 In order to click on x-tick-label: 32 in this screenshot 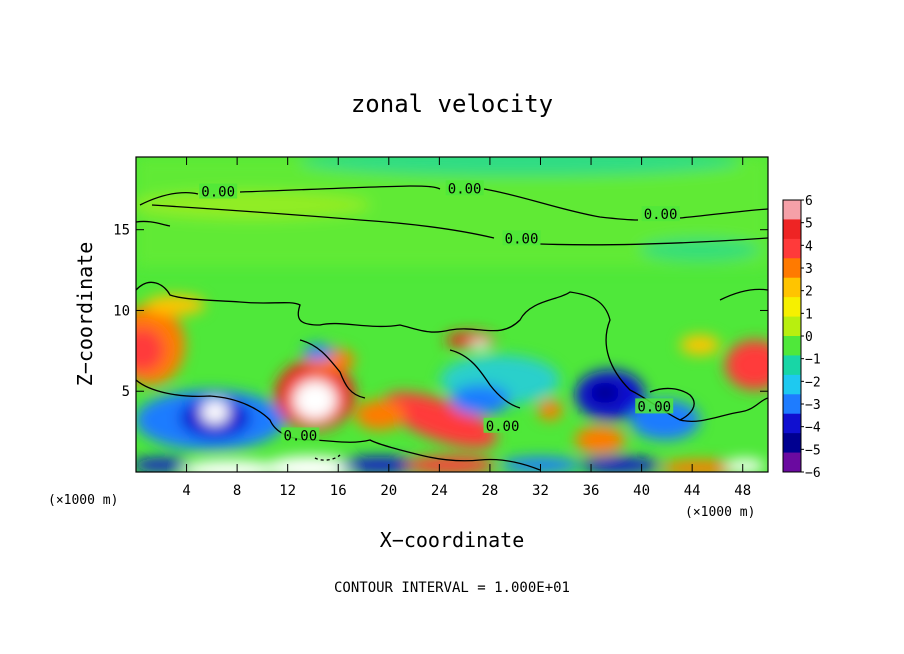, I will do `click(540, 491)`.